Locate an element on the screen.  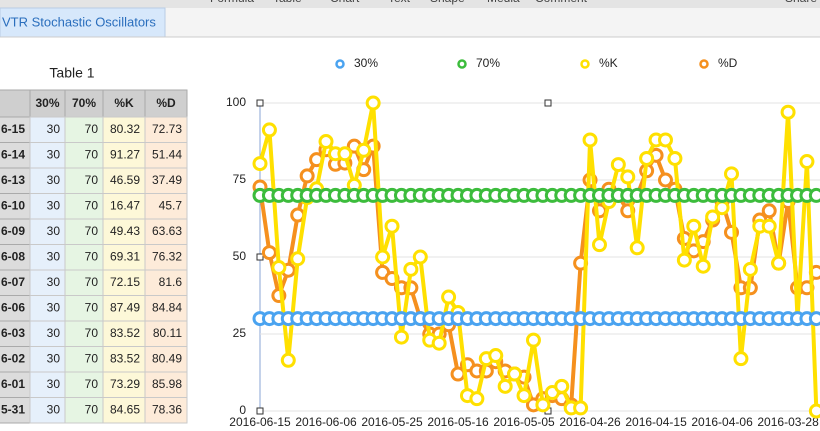
x-tick-label: 2016-06-15 is located at coordinates (260, 422).